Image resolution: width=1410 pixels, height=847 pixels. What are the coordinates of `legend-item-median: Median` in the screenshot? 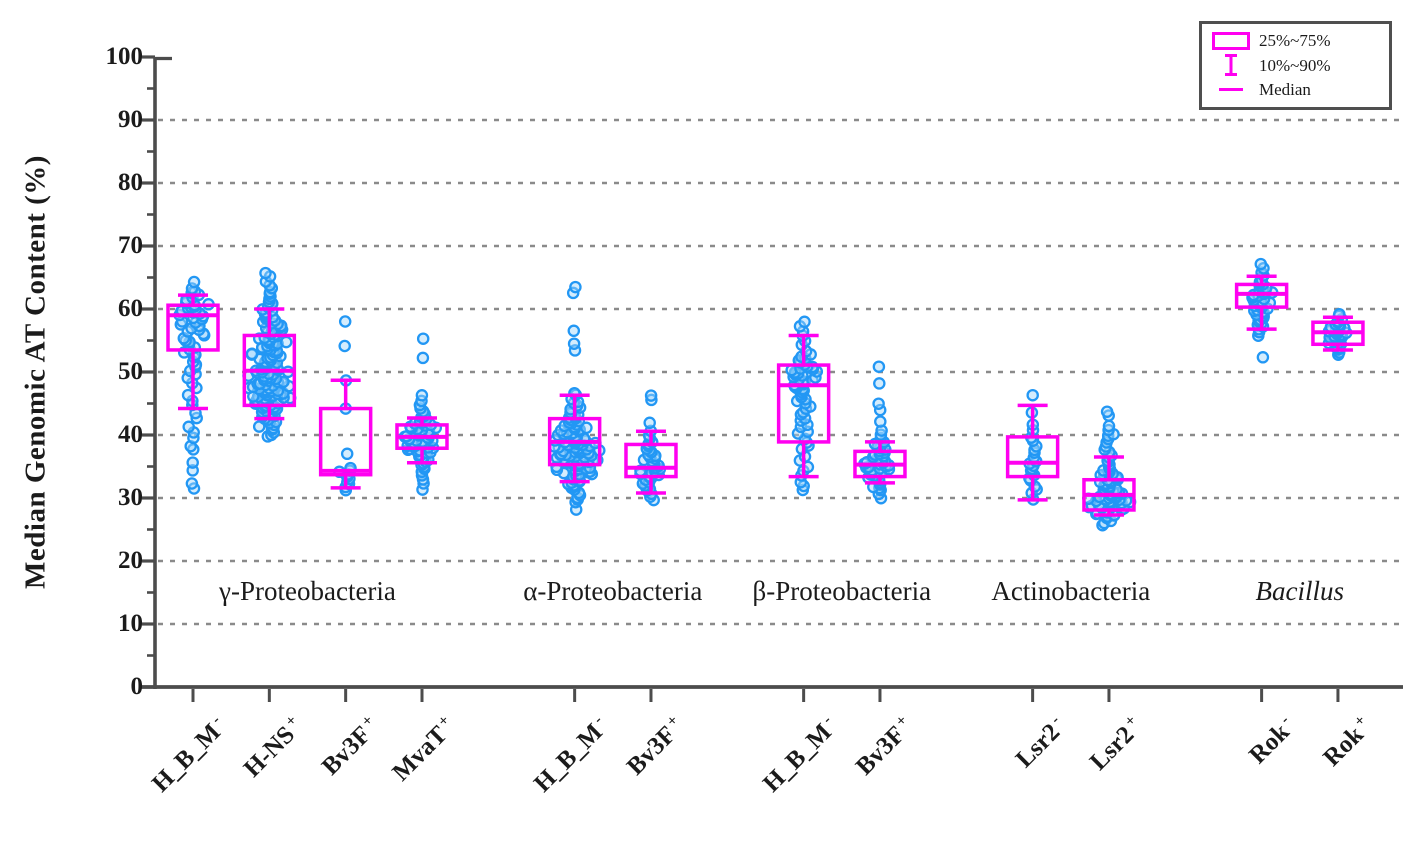 It's located at (1297, 89).